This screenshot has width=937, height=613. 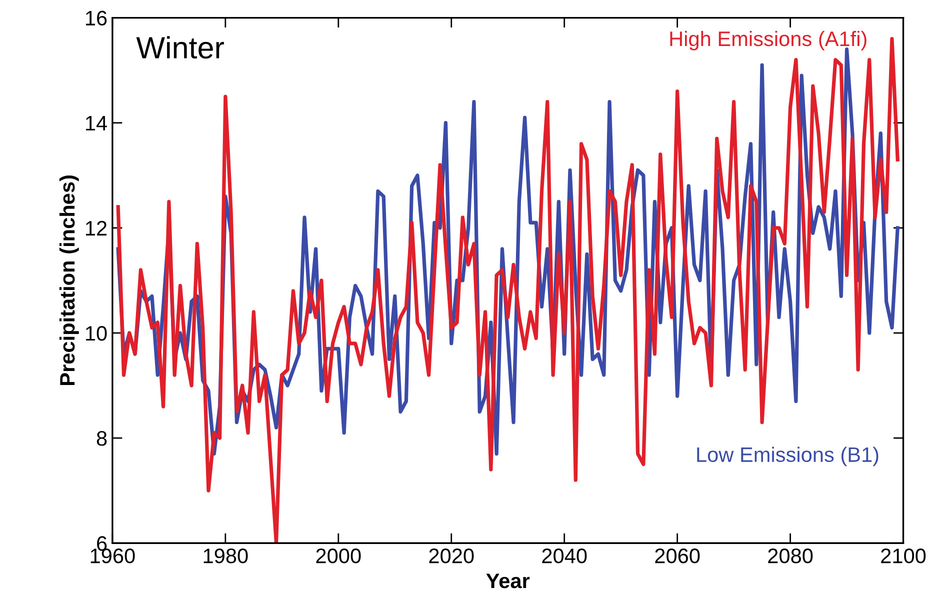 What do you see at coordinates (508, 581) in the screenshot?
I see `x-axis-title: Year` at bounding box center [508, 581].